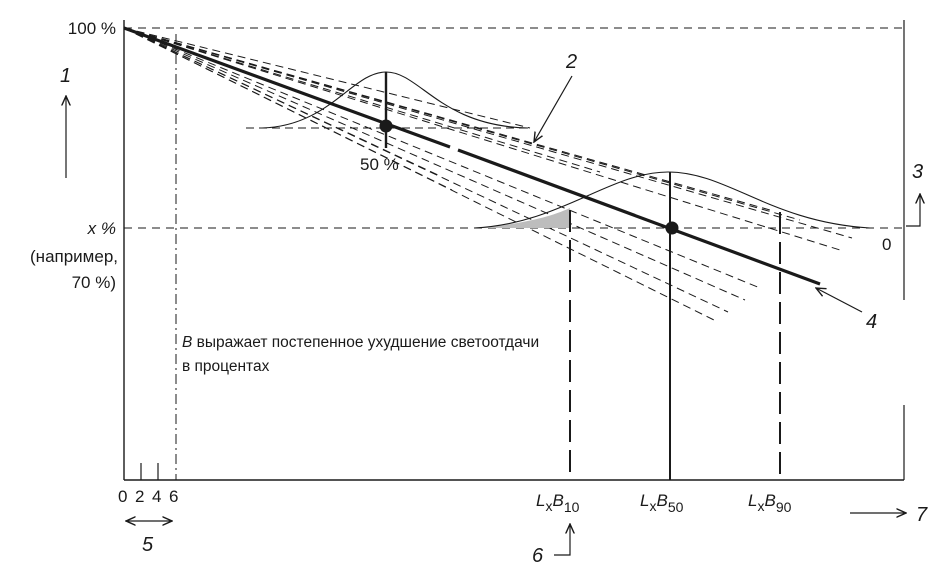  I want to click on label-lxb10: LxB10, so click(558, 503).